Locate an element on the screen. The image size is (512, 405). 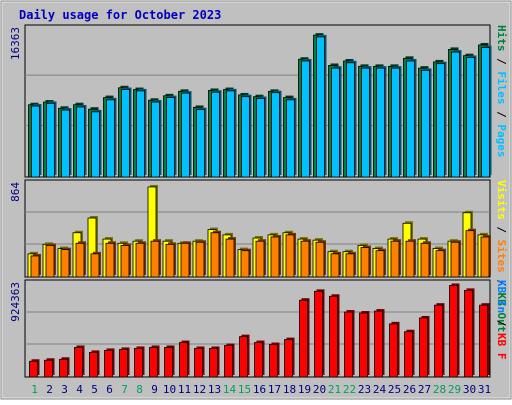
x-tick-label-22: 22 is located at coordinates (349, 389).